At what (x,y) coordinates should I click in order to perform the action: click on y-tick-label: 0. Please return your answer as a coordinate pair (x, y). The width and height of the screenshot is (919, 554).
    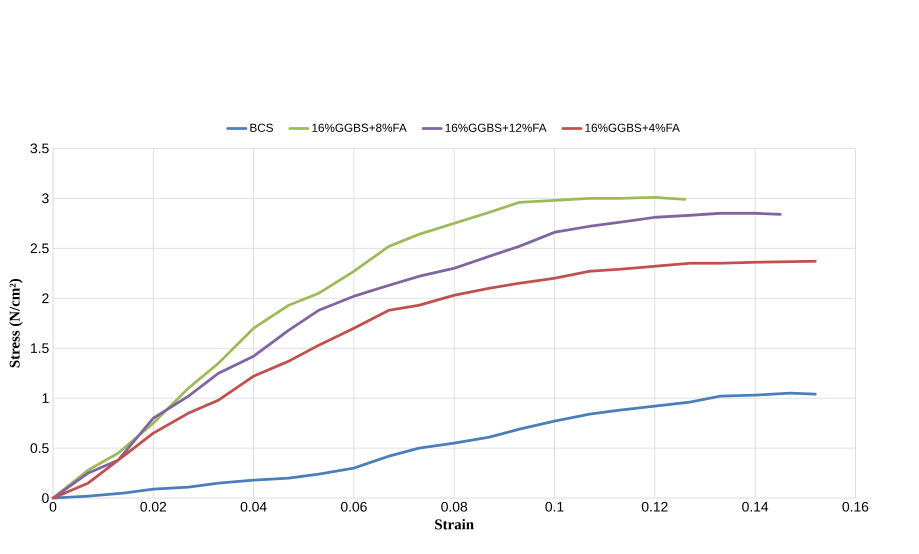
    Looking at the image, I should click on (45, 498).